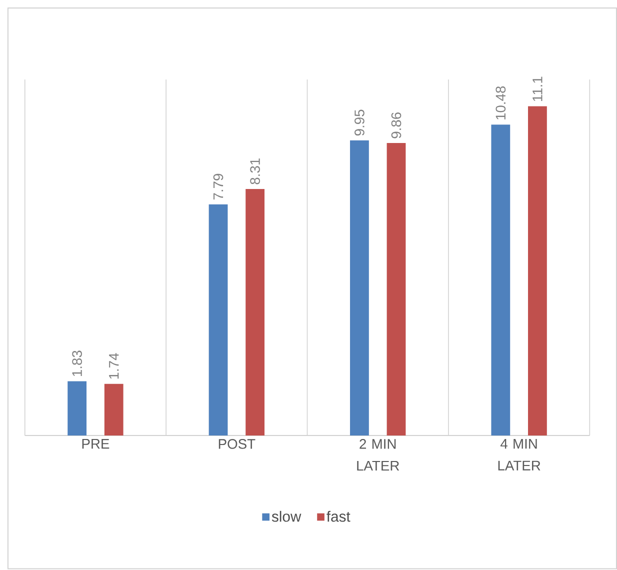  Describe the element at coordinates (537, 89) in the screenshot. I see `data-label: 11.1` at that location.